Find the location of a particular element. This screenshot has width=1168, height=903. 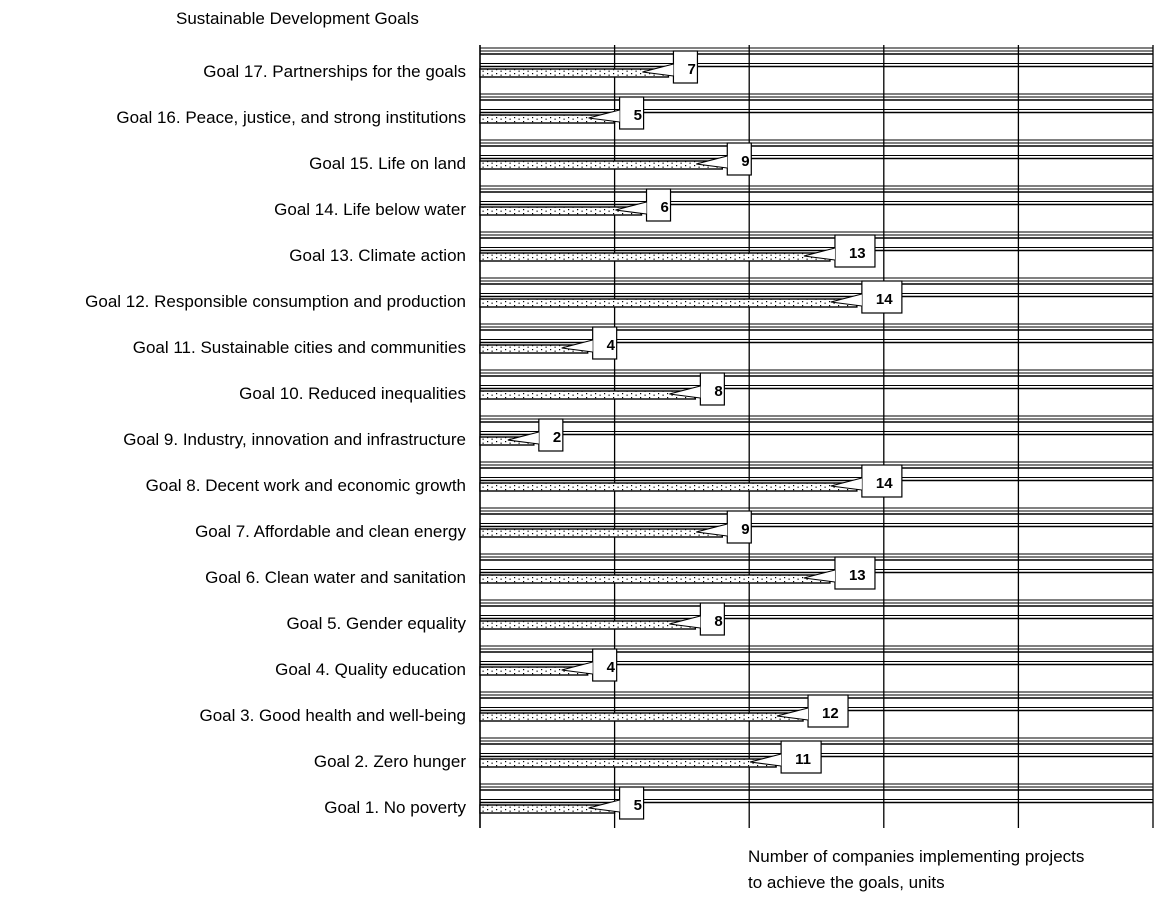

y-axis-title: Sustainable Development Goals is located at coordinates (297, 18).